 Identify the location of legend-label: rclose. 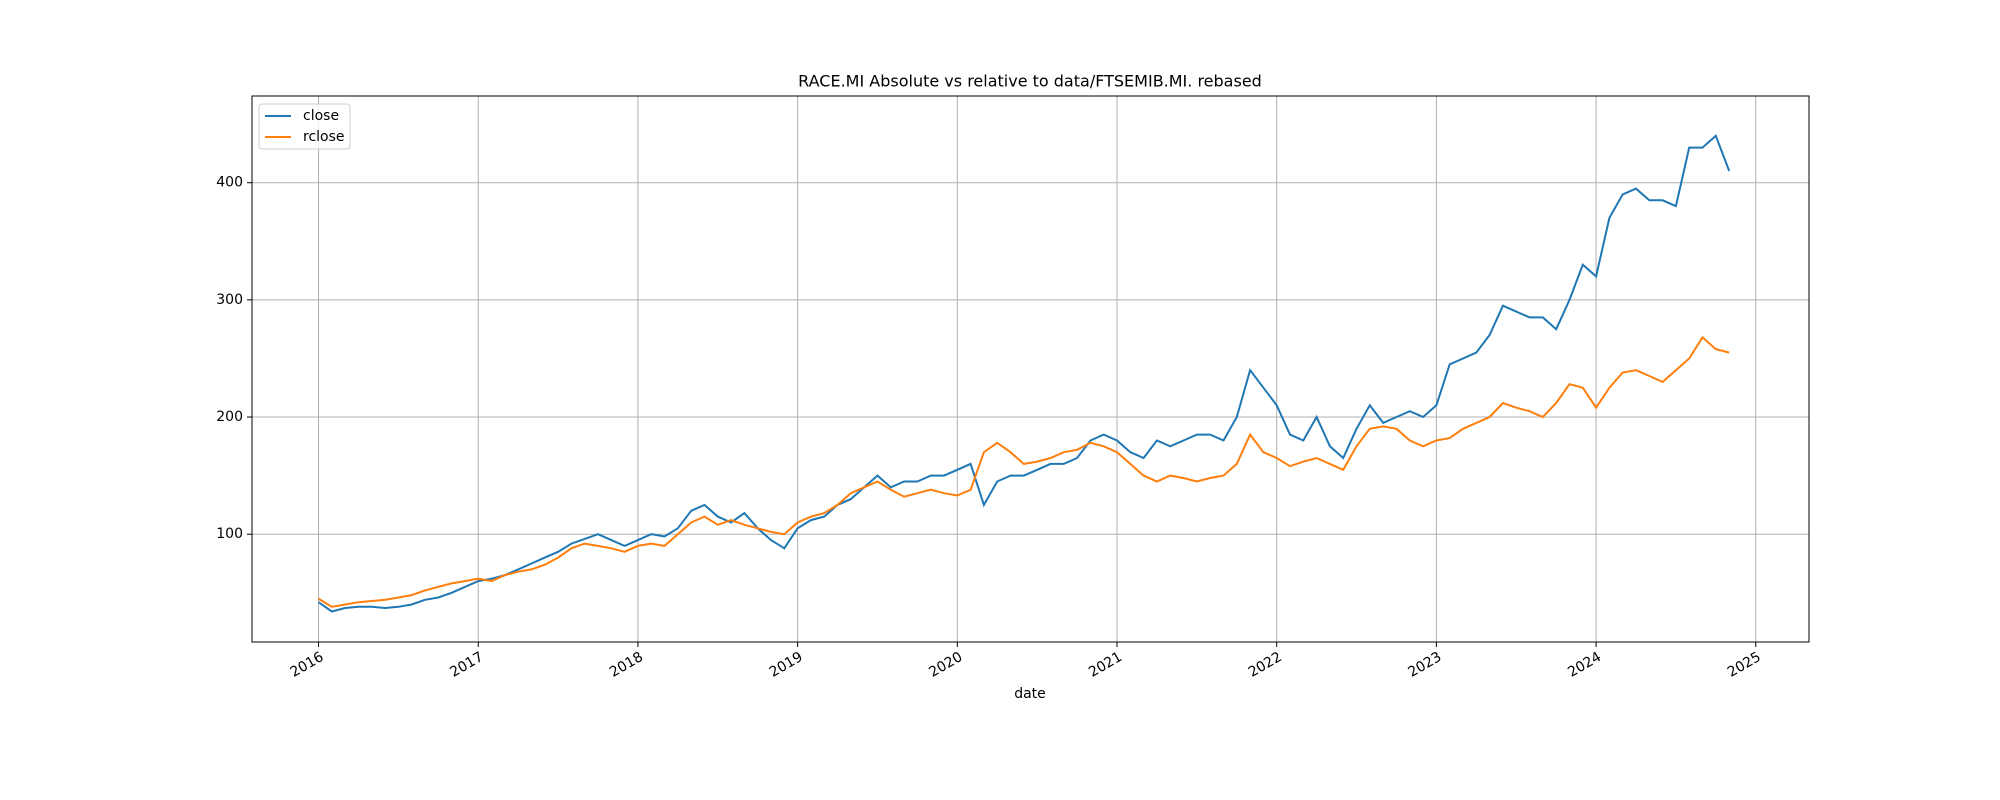
(324, 137).